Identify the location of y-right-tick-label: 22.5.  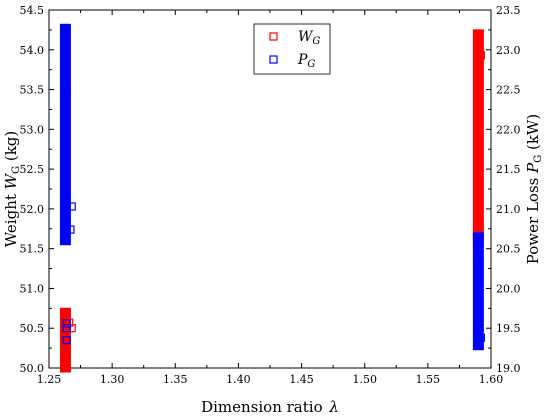
(508, 90).